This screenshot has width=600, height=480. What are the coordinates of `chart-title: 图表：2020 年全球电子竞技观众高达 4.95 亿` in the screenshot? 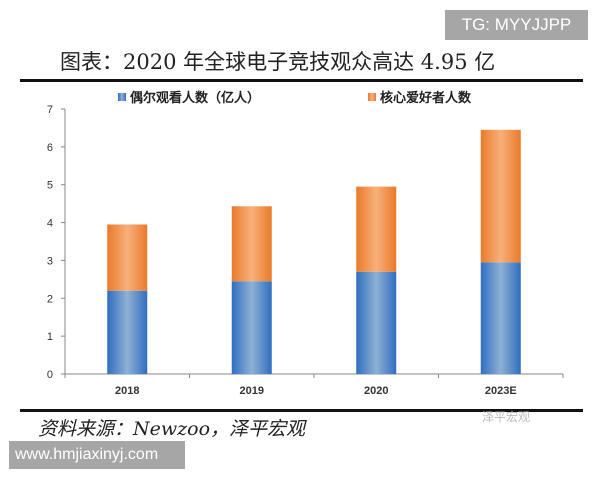 It's located at (278, 62).